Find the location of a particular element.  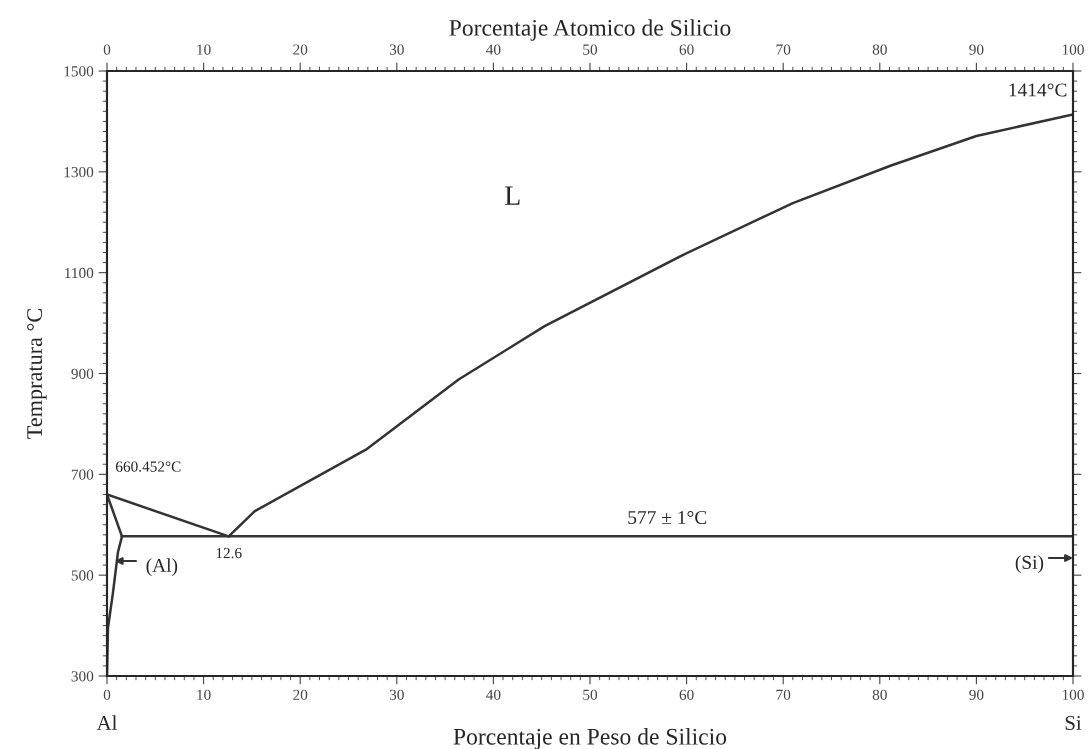

x-tick-label: 90 is located at coordinates (976, 694).